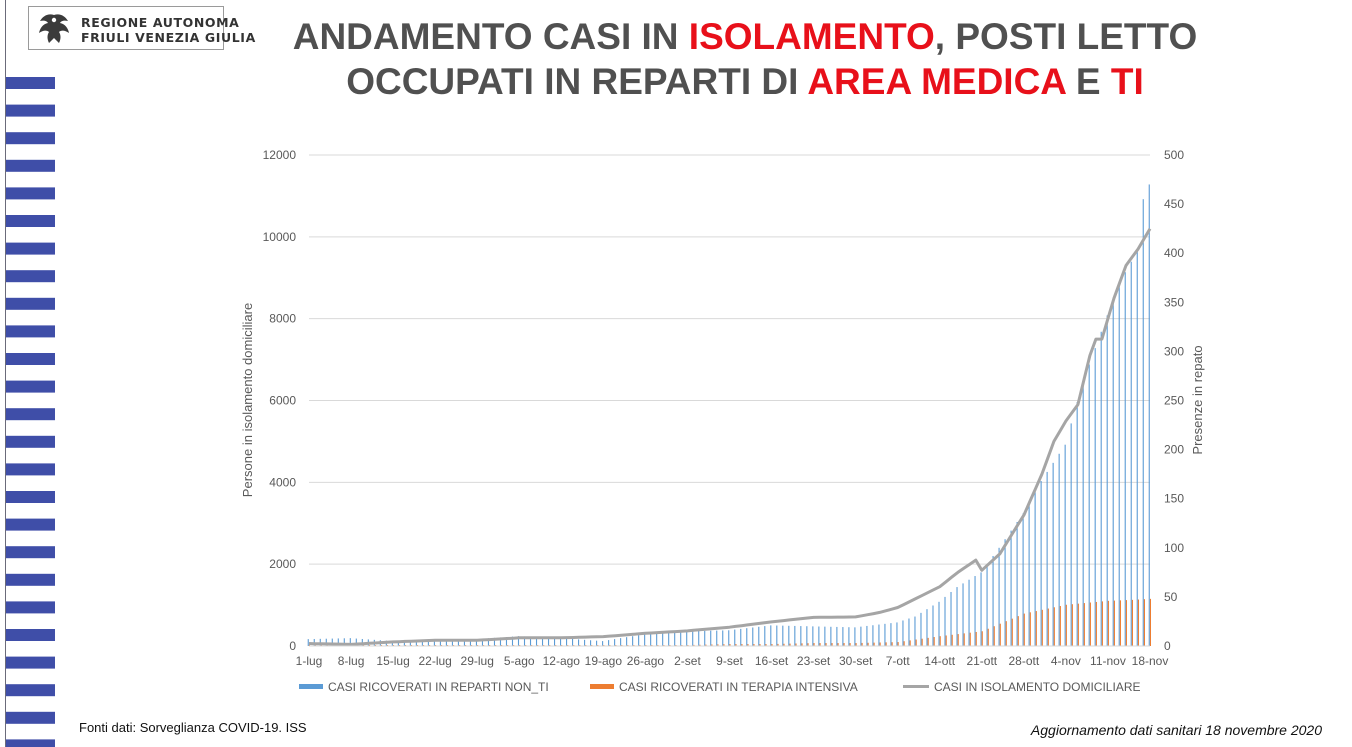 The height and width of the screenshot is (747, 1352). What do you see at coordinates (898, 661) in the screenshot?
I see `x-tick-label: 7-ott` at bounding box center [898, 661].